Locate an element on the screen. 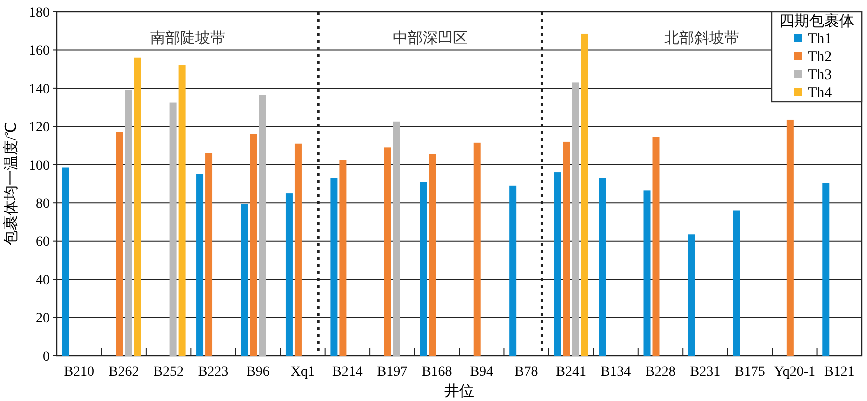 The image size is (867, 401). x-tick-label: B134 is located at coordinates (616, 372).